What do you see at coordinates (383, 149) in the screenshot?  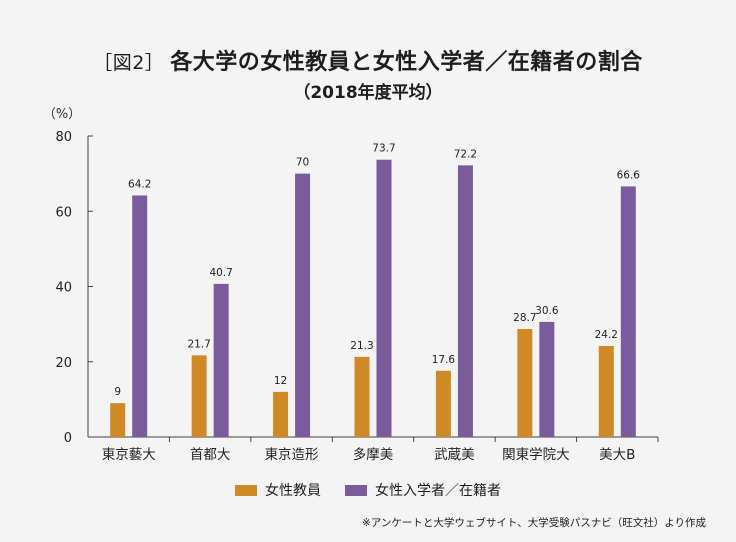 I see `data-label: 73.7` at bounding box center [383, 149].